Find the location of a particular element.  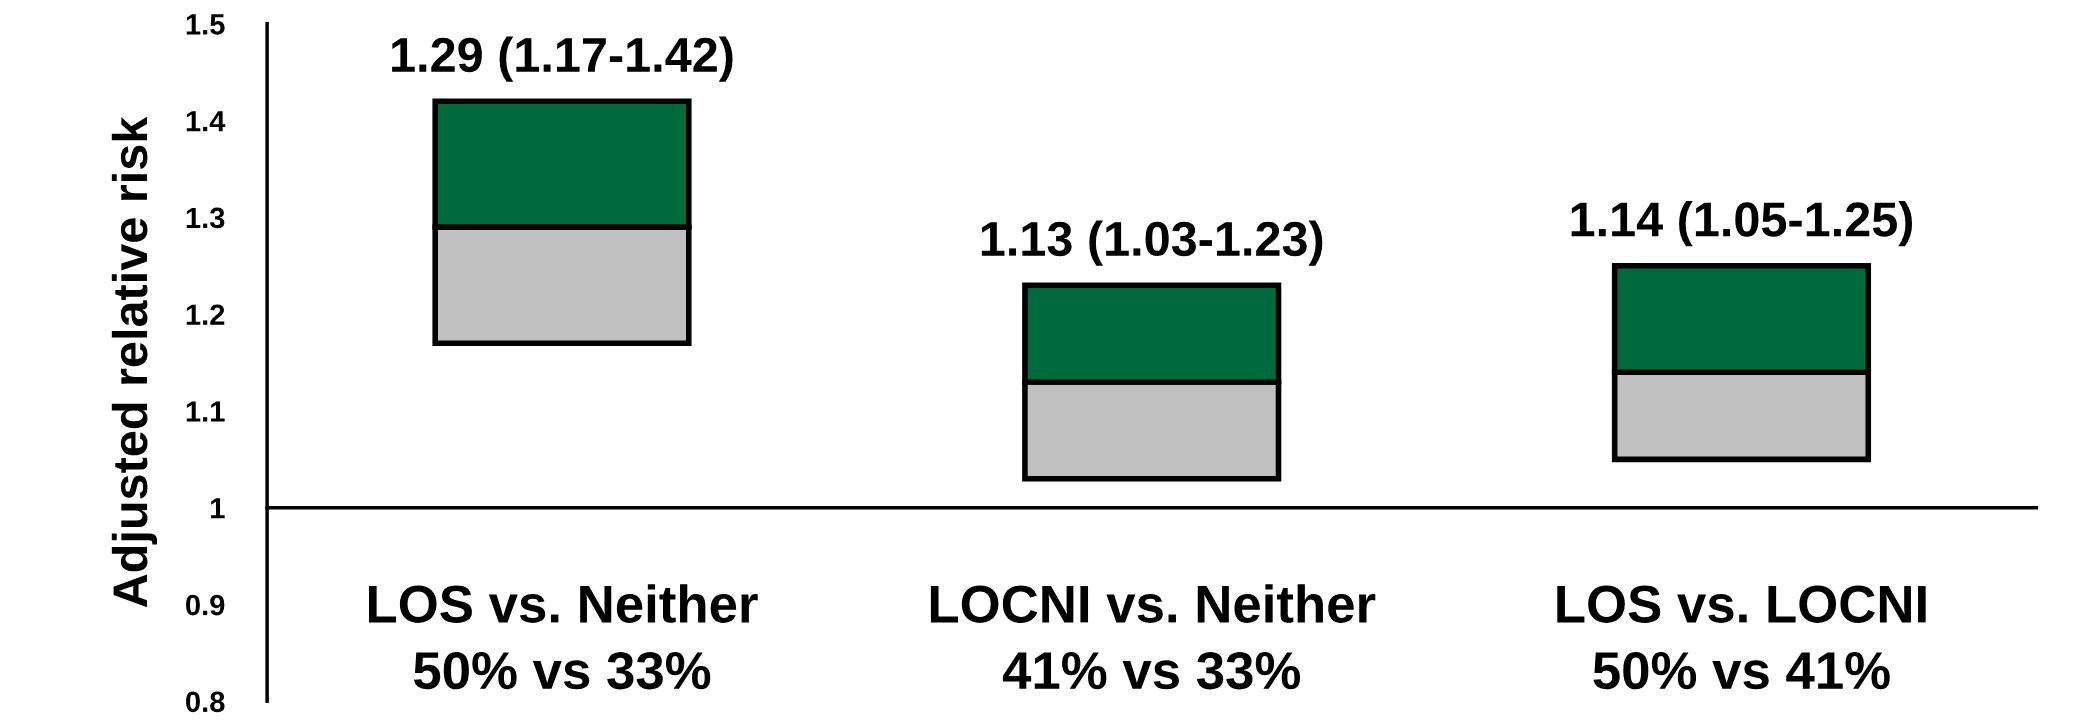

y-tick-label: 0.8 is located at coordinates (205, 702).